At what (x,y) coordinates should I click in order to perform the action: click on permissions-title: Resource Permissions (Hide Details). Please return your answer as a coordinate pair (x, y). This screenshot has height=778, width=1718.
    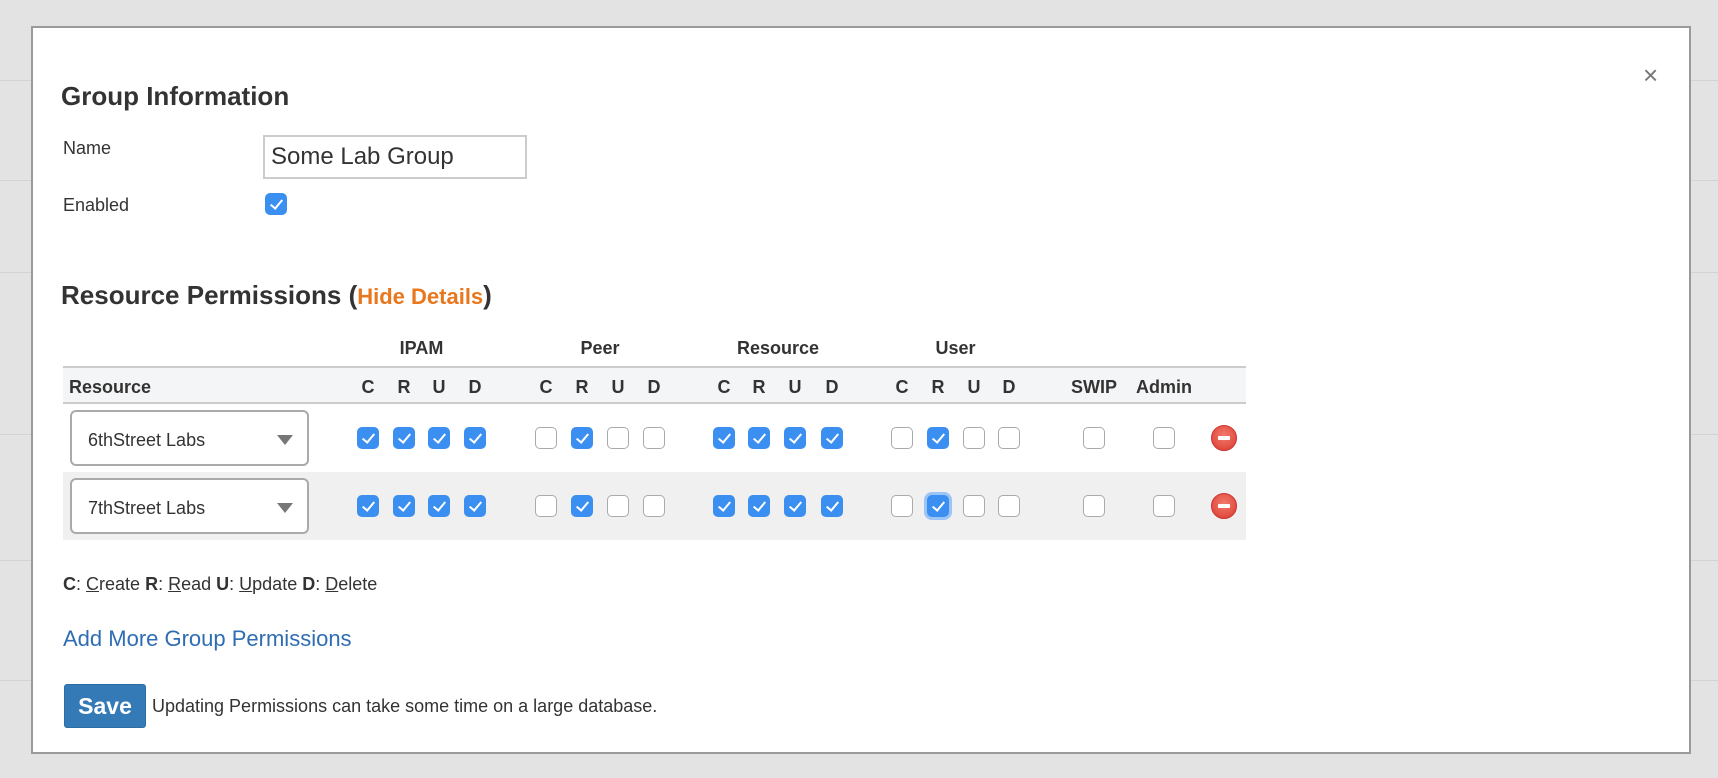
    Looking at the image, I should click on (276, 295).